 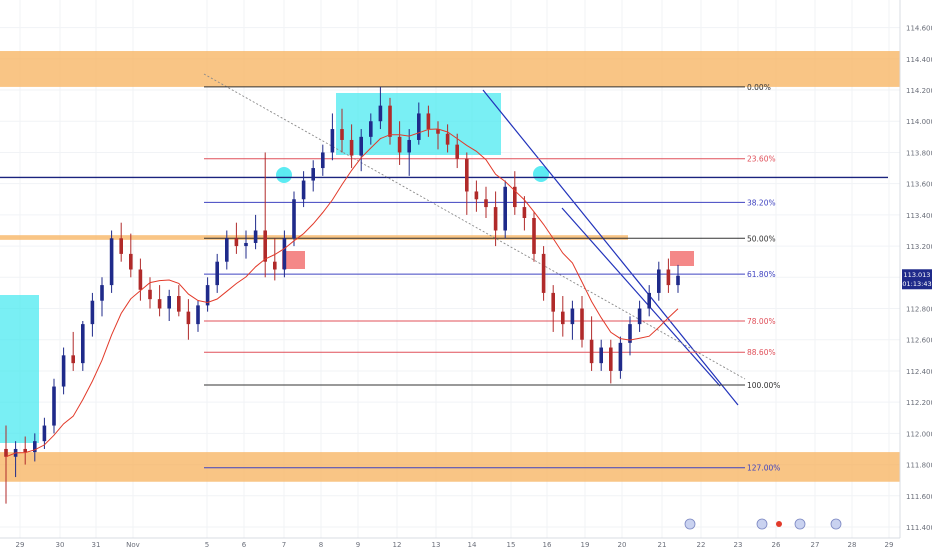 What do you see at coordinates (622, 545) in the screenshot?
I see `time-tick-label: 20` at bounding box center [622, 545].